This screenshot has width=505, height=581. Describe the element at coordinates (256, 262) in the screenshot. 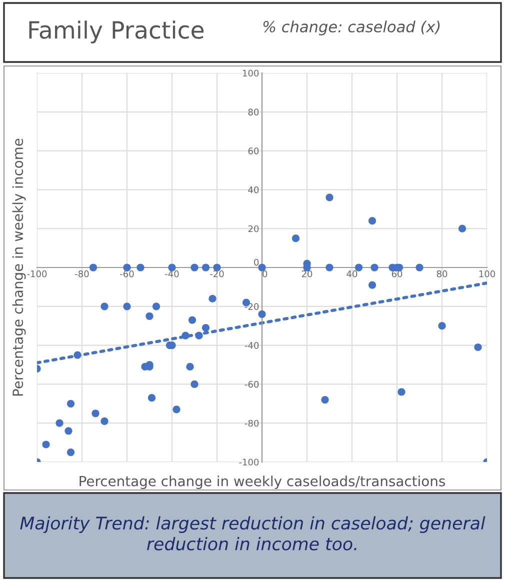

I see `y-tick-label: 0` at that location.